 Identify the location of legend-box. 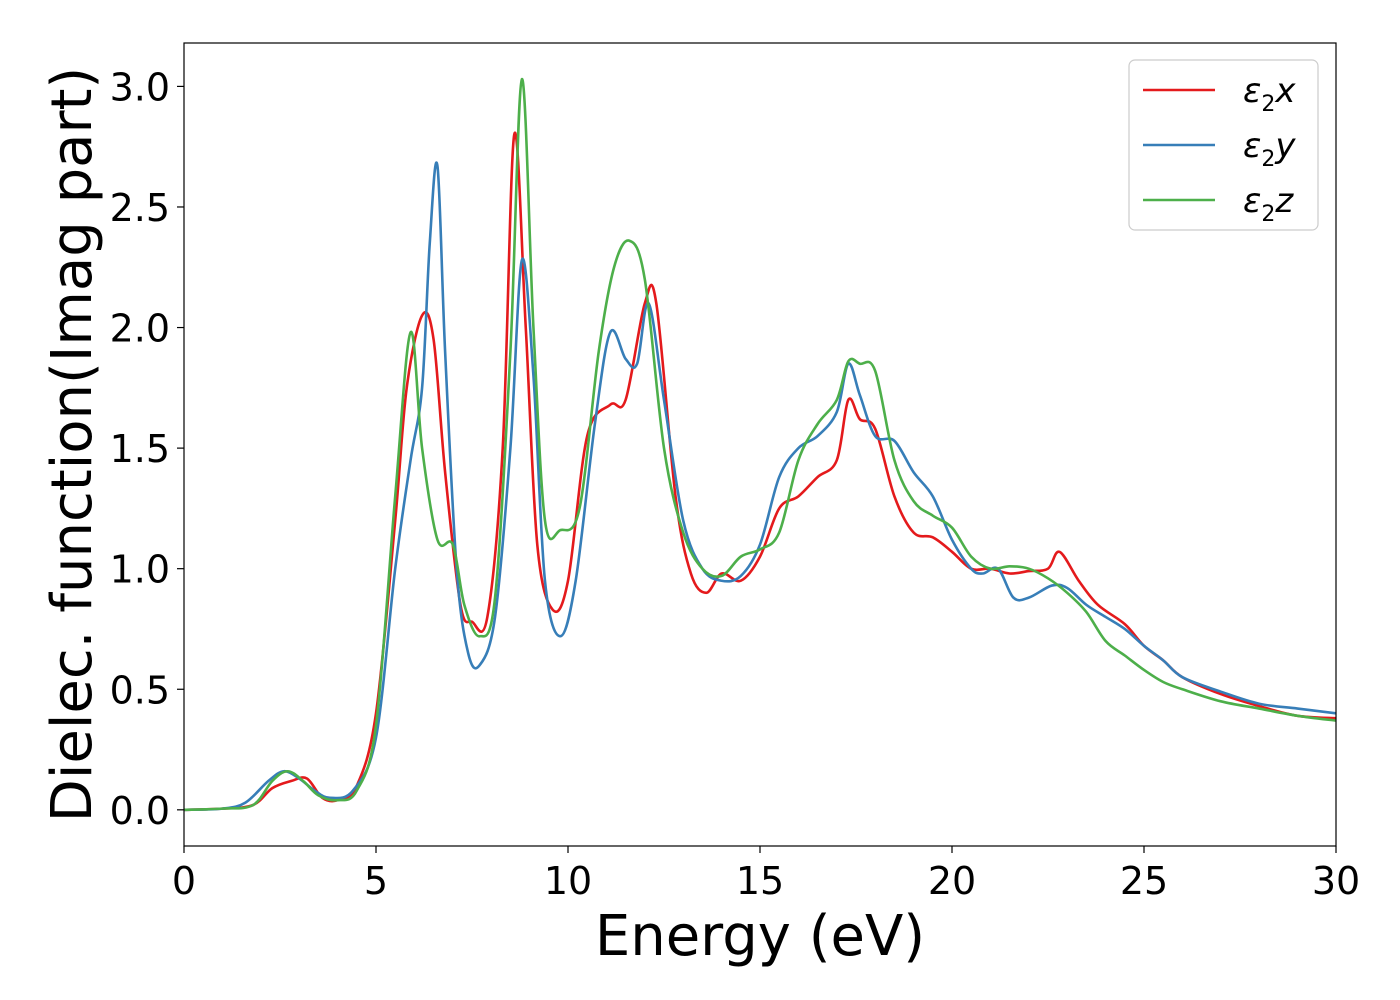
(1223, 145).